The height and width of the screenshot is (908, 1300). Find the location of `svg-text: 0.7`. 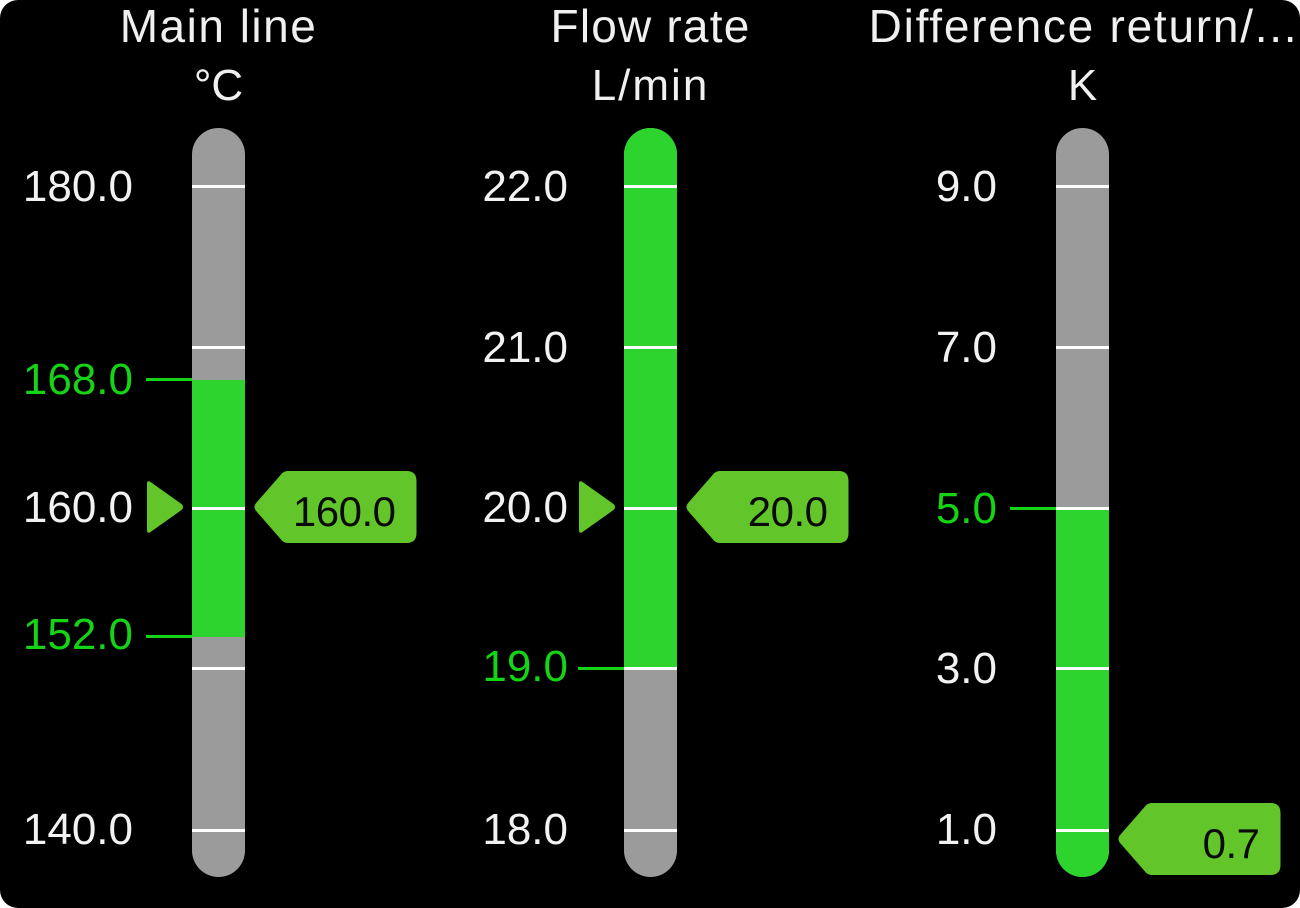

svg-text: 0.7 is located at coordinates (1231, 843).